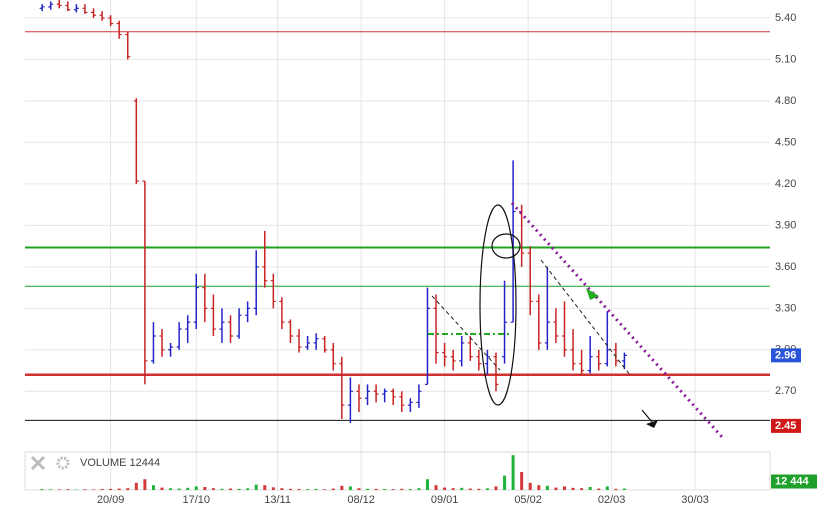 Image resolution: width=834 pixels, height=518 pixels. What do you see at coordinates (785, 225) in the screenshot?
I see `y-tick-label: 3.90` at bounding box center [785, 225].